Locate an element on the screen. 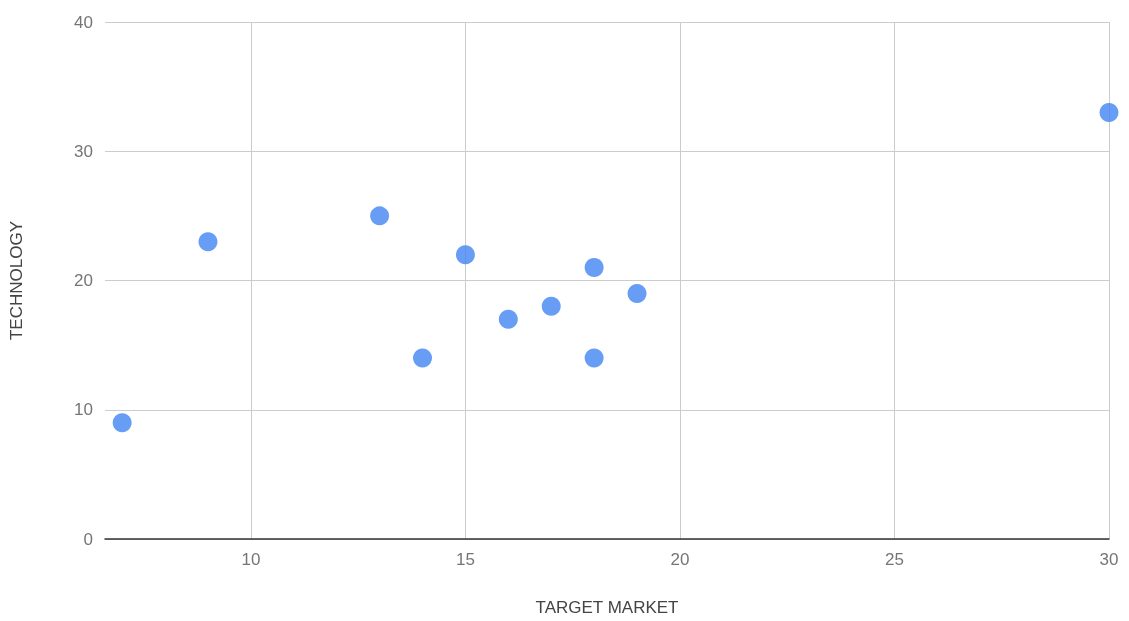 The image size is (1129, 621). y-tick-label: 0 is located at coordinates (88, 539).